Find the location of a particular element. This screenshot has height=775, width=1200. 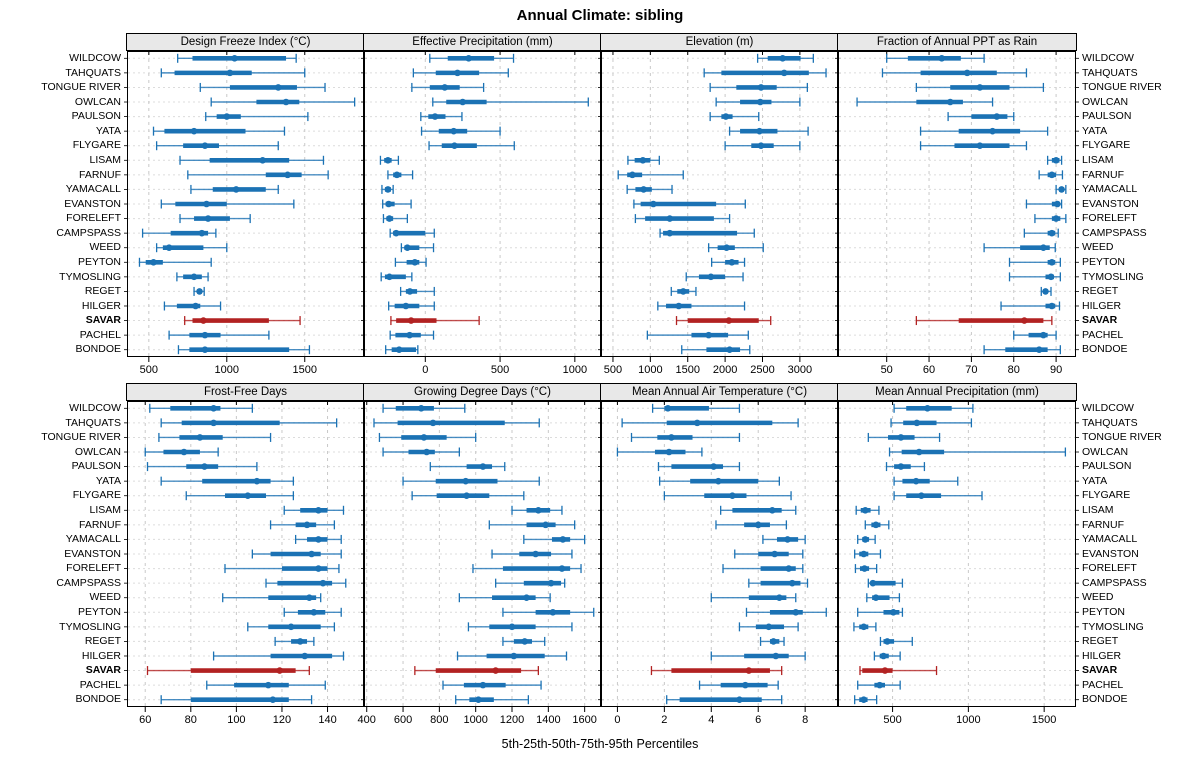

site-label: TONGUE RIVER is located at coordinates (81, 87).